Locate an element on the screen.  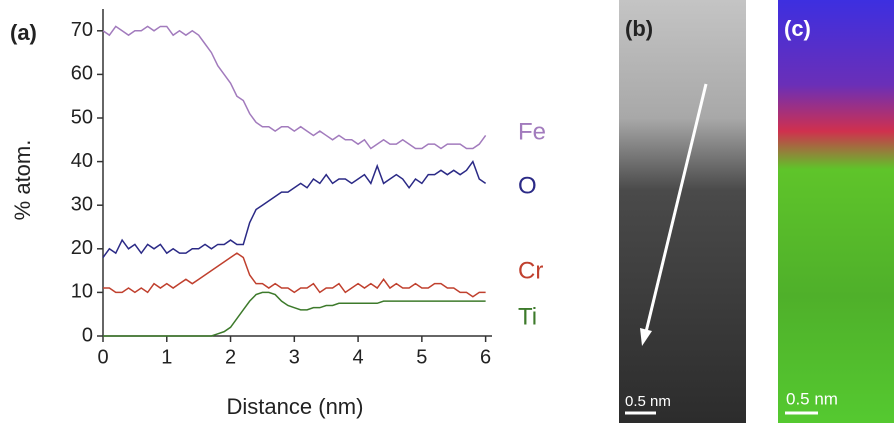
x-tick-label: 5 is located at coordinates (421, 357).